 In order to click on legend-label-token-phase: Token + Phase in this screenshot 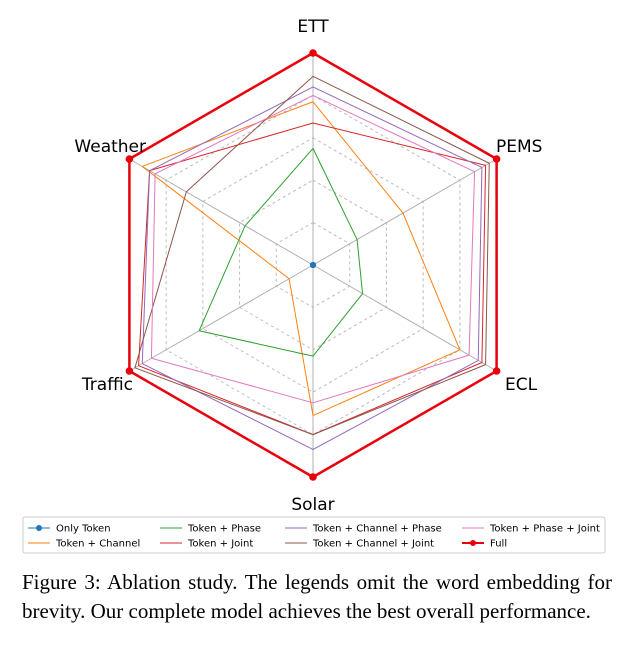, I will do `click(224, 529)`.